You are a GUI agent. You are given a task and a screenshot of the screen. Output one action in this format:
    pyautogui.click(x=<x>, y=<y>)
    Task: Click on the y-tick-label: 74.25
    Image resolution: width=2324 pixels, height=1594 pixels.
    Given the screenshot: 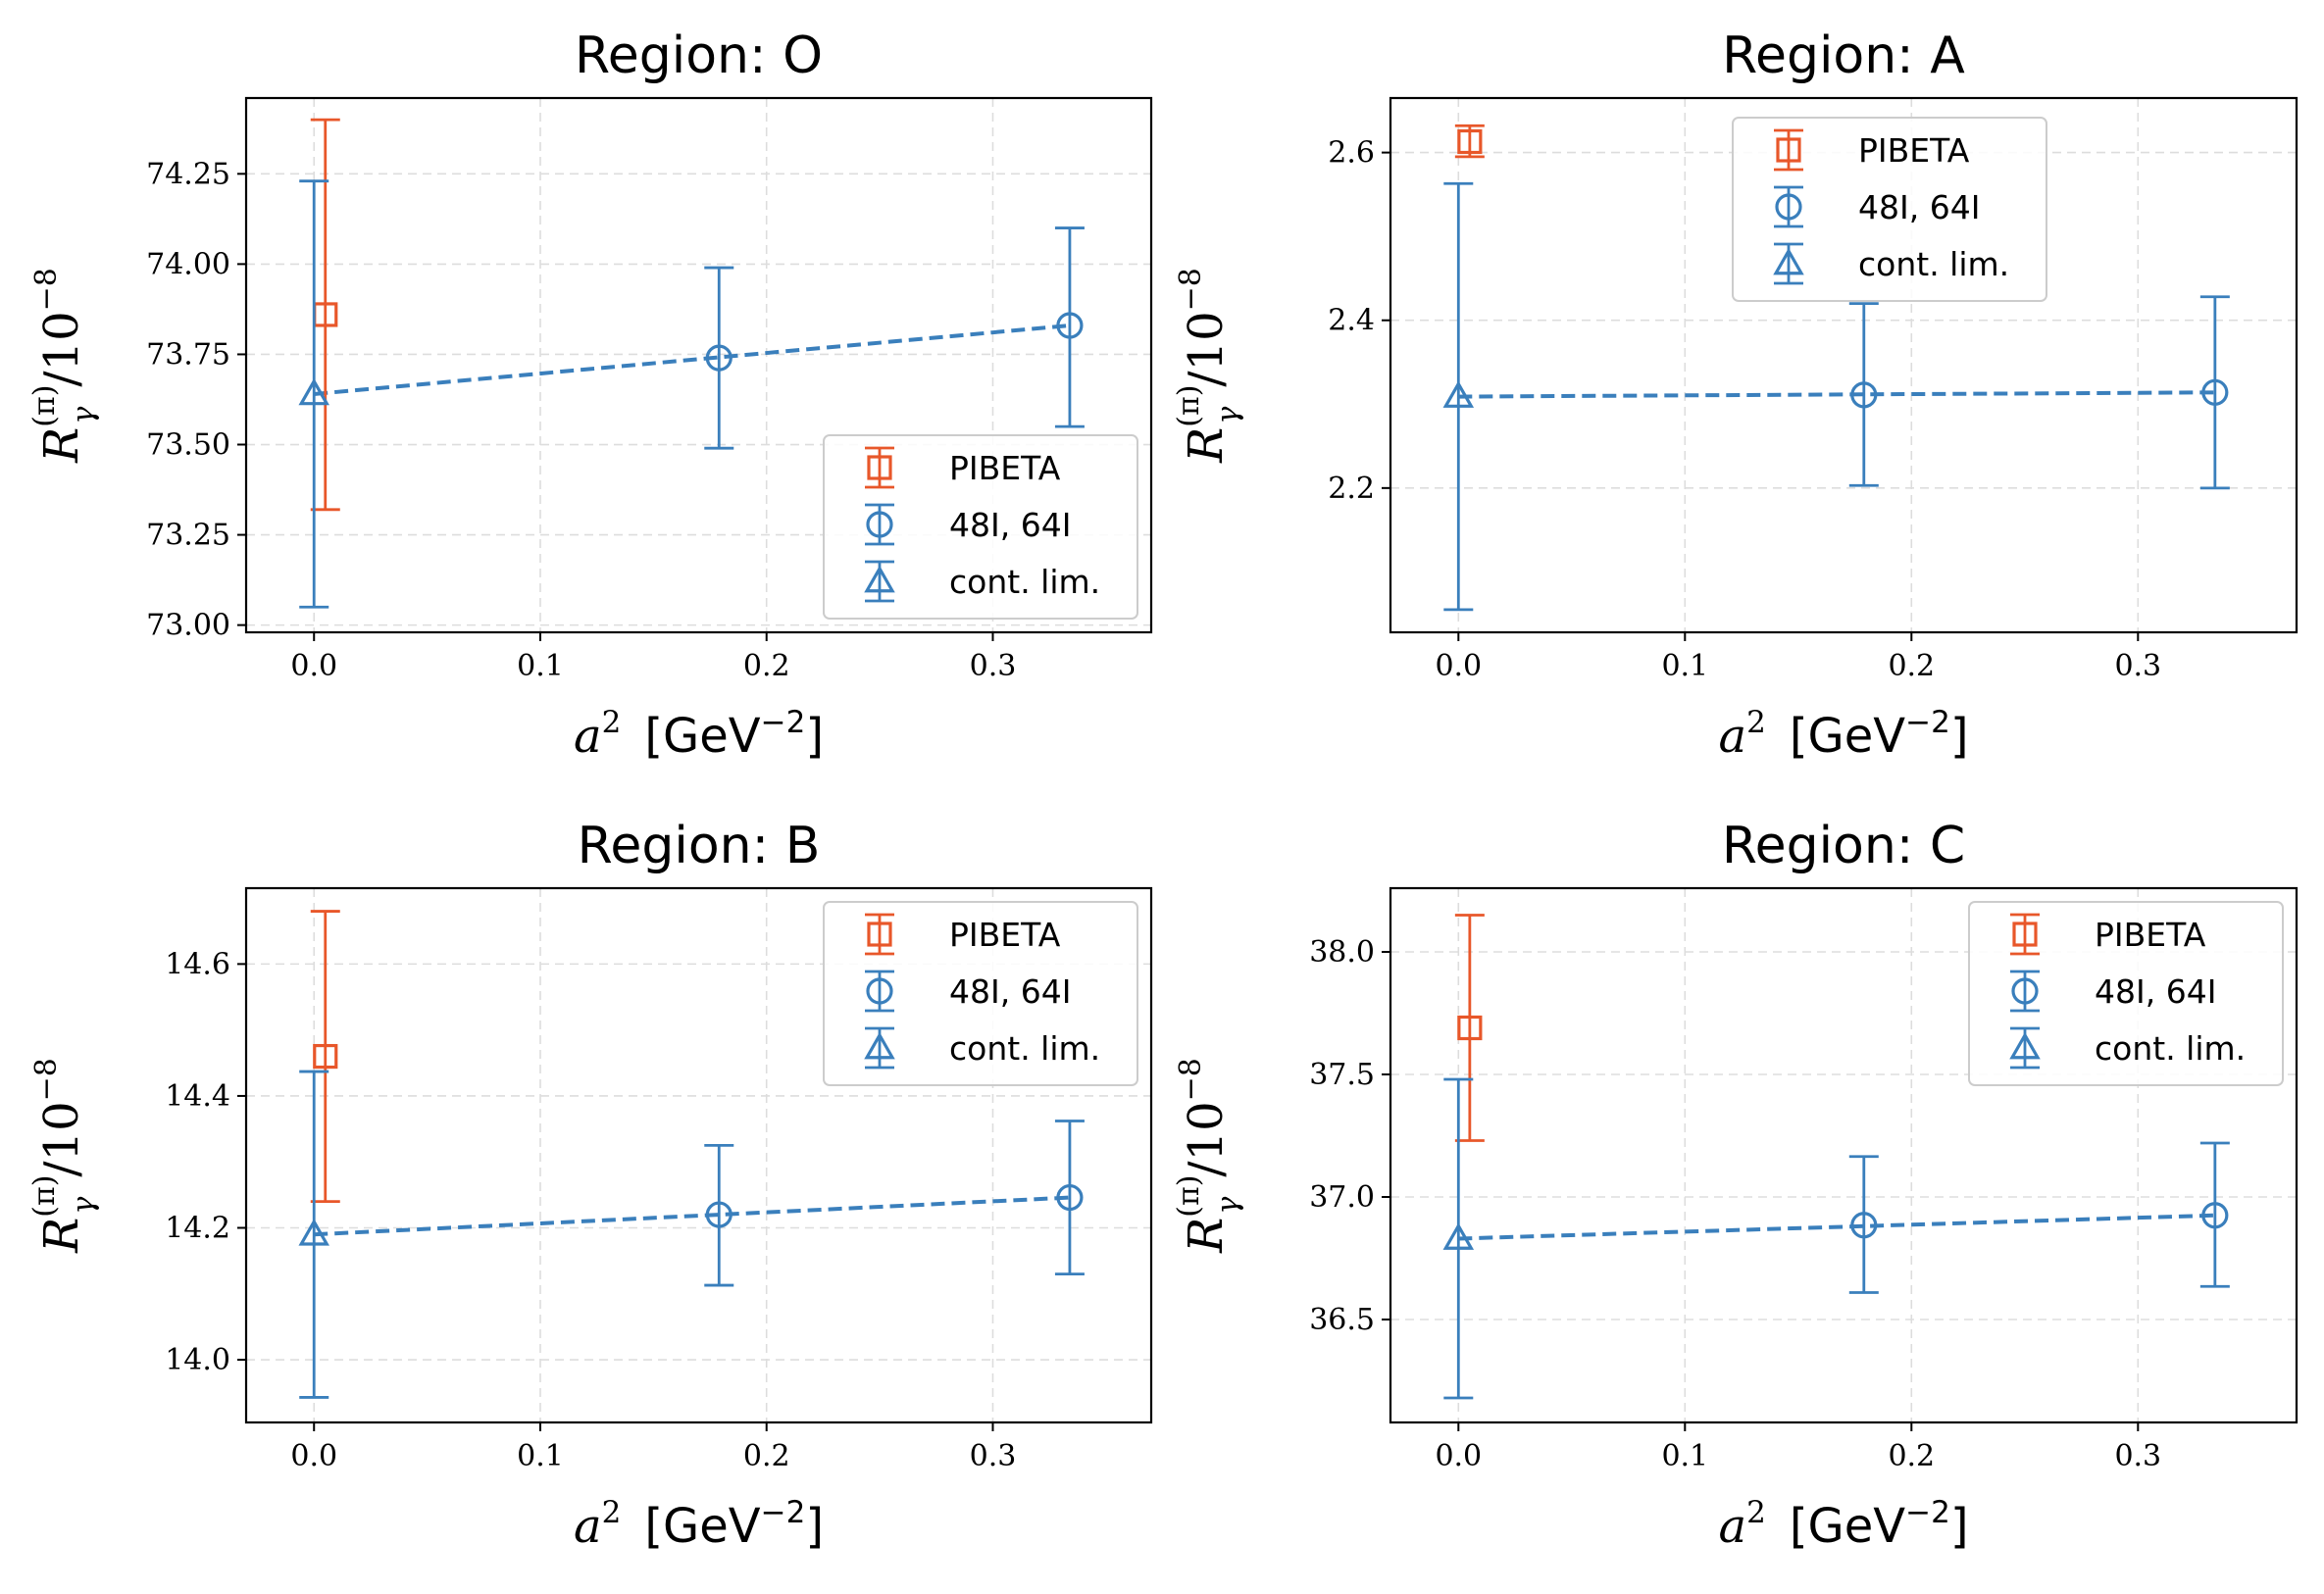 What is the action you would take?
    pyautogui.click(x=188, y=174)
    